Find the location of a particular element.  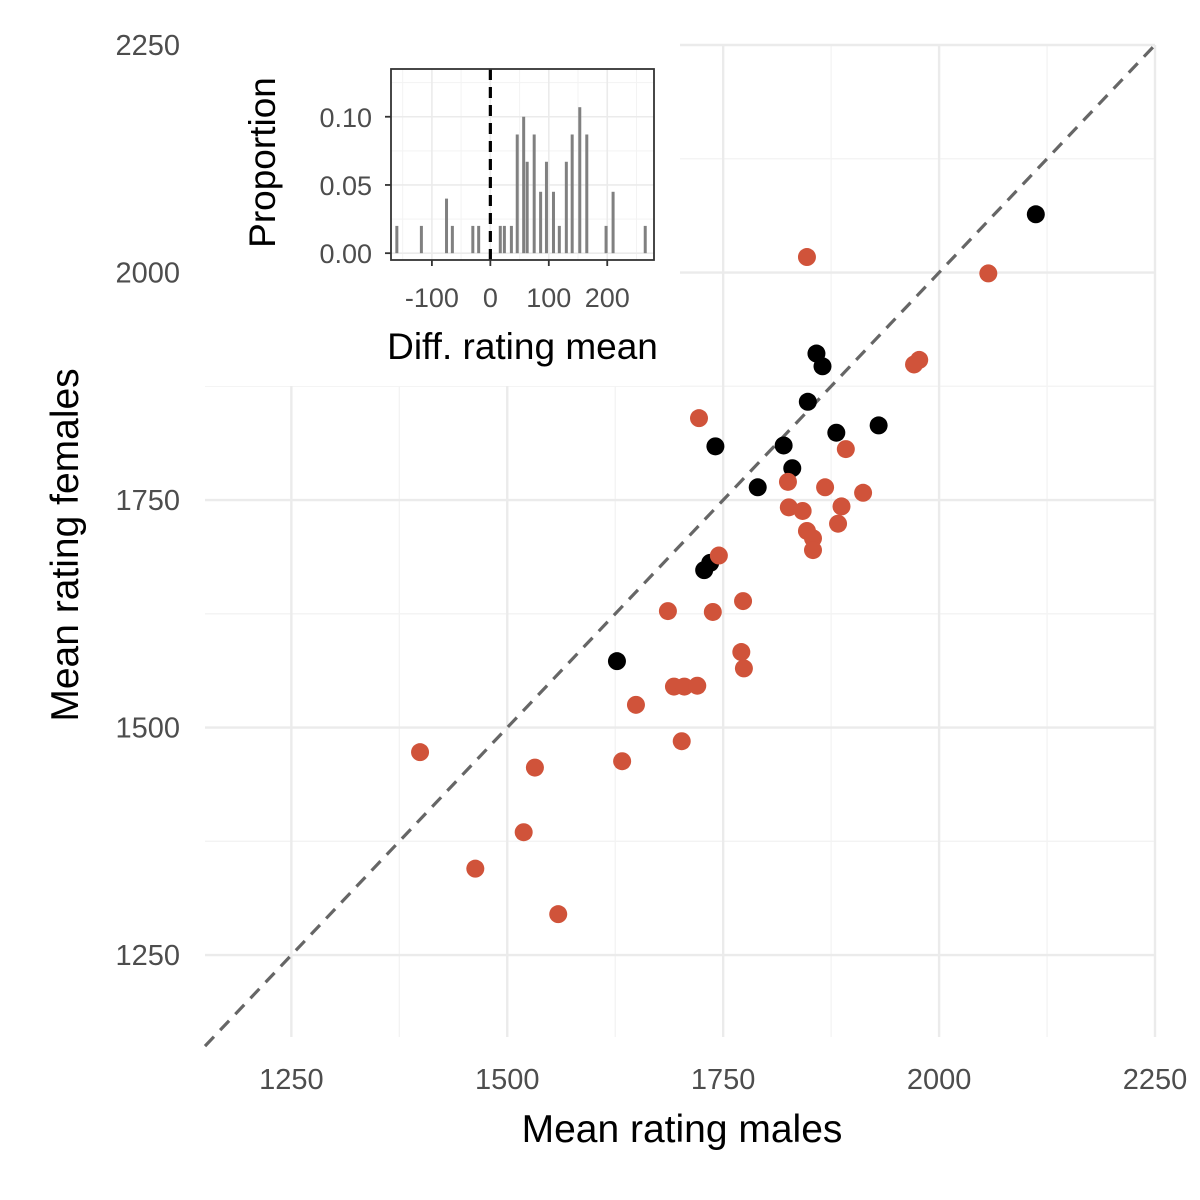

inset-x-tick-labels: -100 0 100 200 is located at coordinates (517, 298).